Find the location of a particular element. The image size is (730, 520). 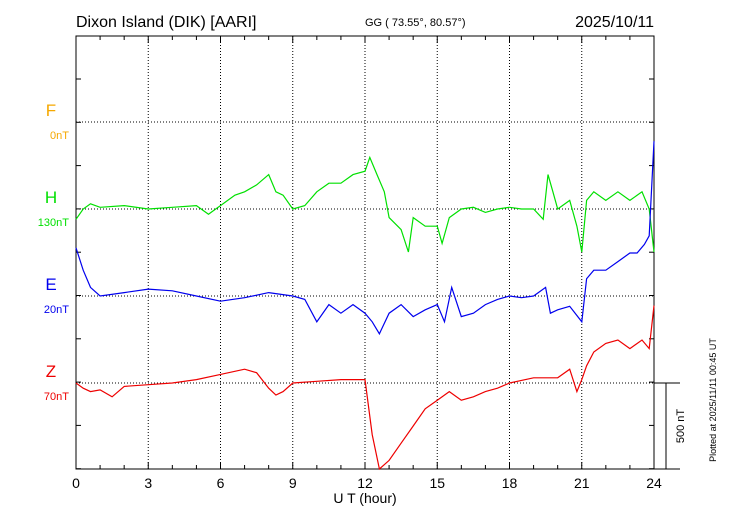

x-tick-labels: 0 3 6 9 12 15 18 21 24 is located at coordinates (367, 483).